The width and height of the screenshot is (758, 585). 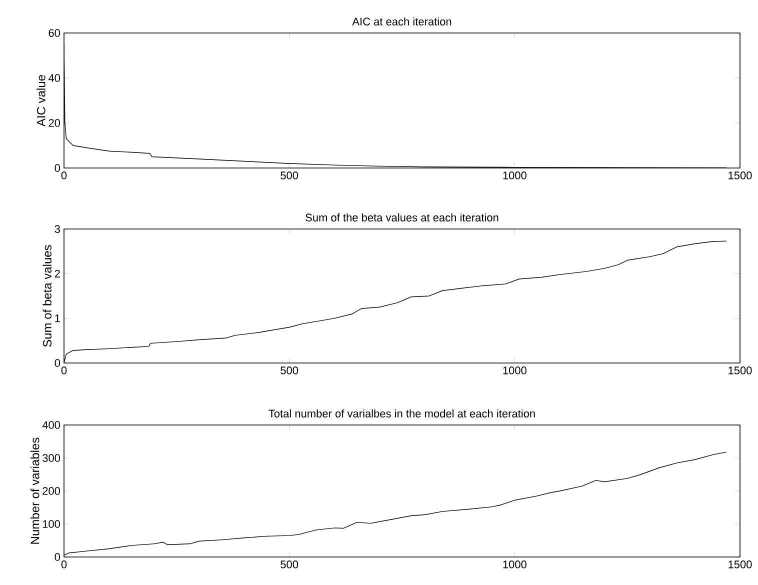 What do you see at coordinates (57, 318) in the screenshot?
I see `y-tick-label: 1` at bounding box center [57, 318].